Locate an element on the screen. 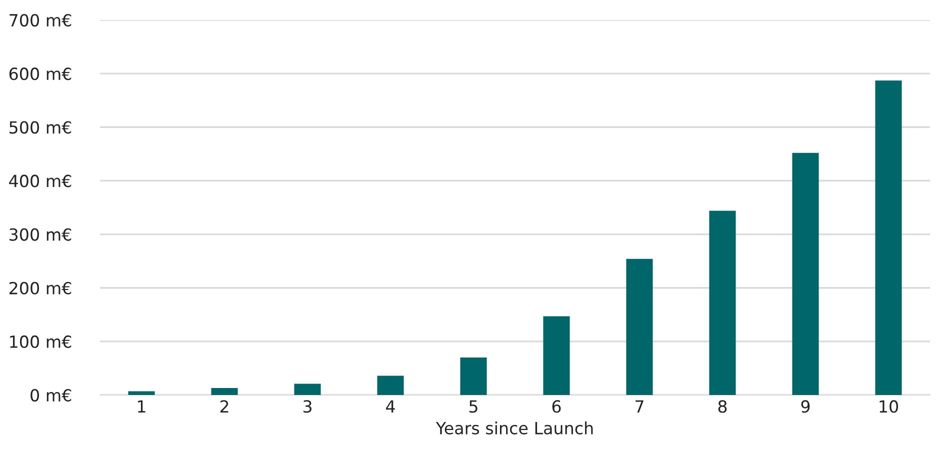  y-tick-label: 200 m€ is located at coordinates (40, 288).